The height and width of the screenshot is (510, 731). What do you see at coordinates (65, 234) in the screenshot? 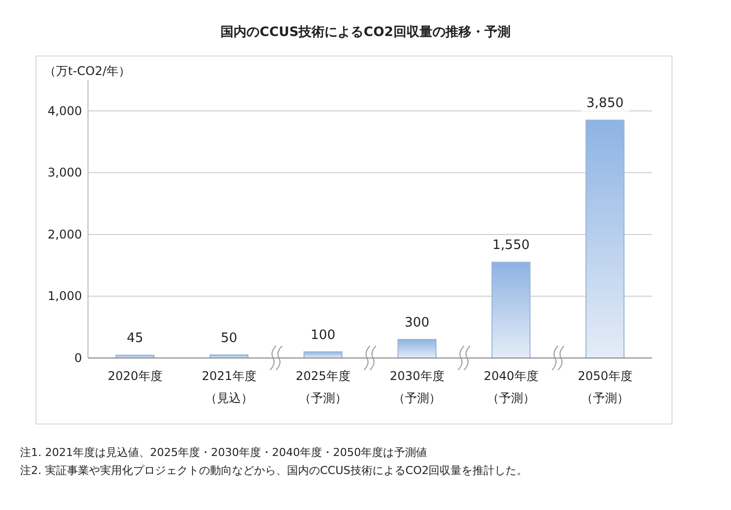
I see `y-tick-label: 2,000` at bounding box center [65, 234].